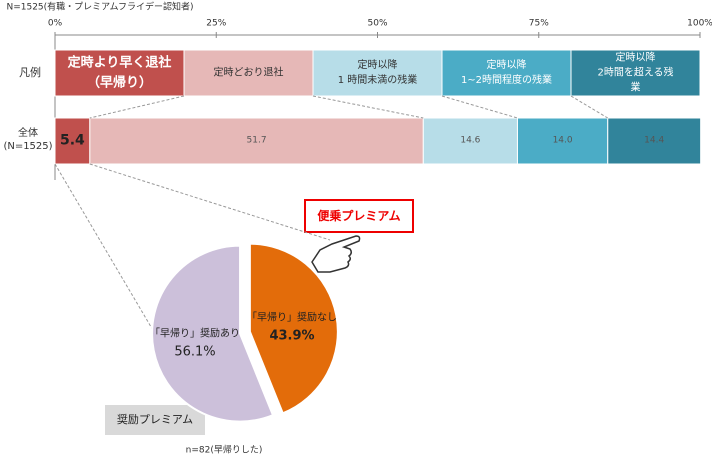 Image resolution: width=712 pixels, height=460 pixels. What do you see at coordinates (699, 23) in the screenshot?
I see `x-tick-label: 100%` at bounding box center [699, 23].